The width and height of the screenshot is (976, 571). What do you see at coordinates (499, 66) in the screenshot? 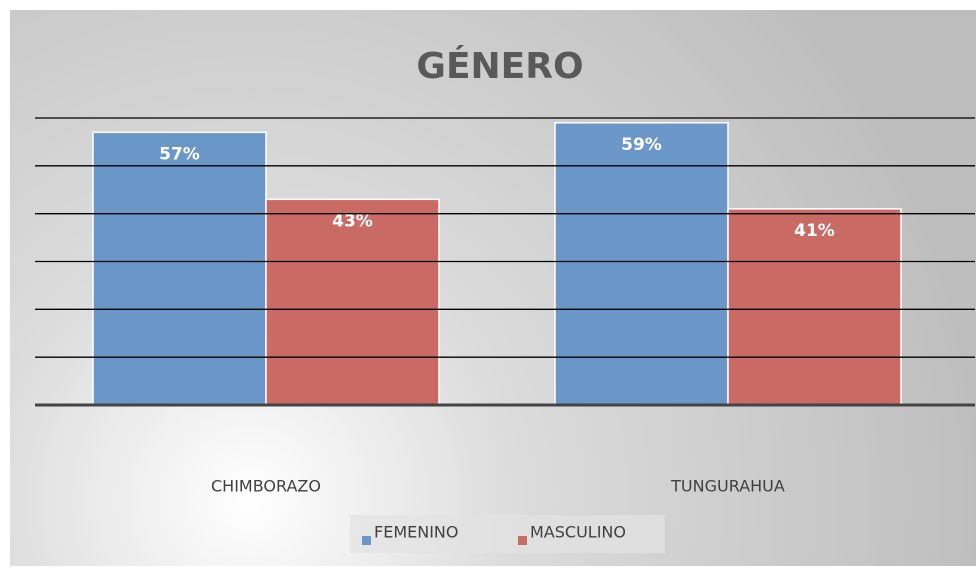
I see `chart-title: GÉNERO` at bounding box center [499, 66].